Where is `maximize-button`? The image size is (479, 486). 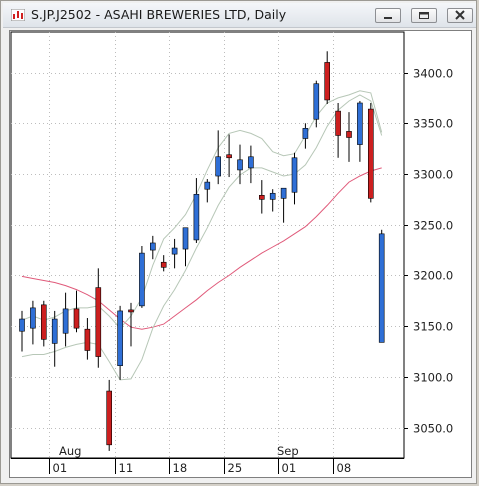
maximize-button is located at coordinates (424, 15).